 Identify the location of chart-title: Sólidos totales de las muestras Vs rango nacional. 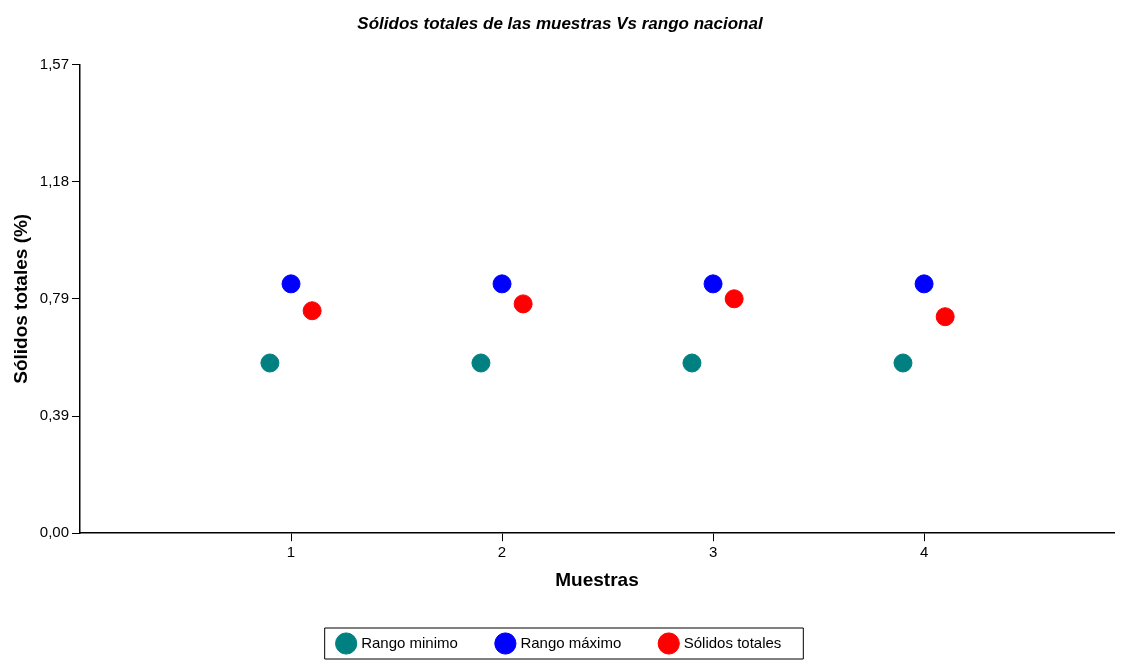
(560, 23).